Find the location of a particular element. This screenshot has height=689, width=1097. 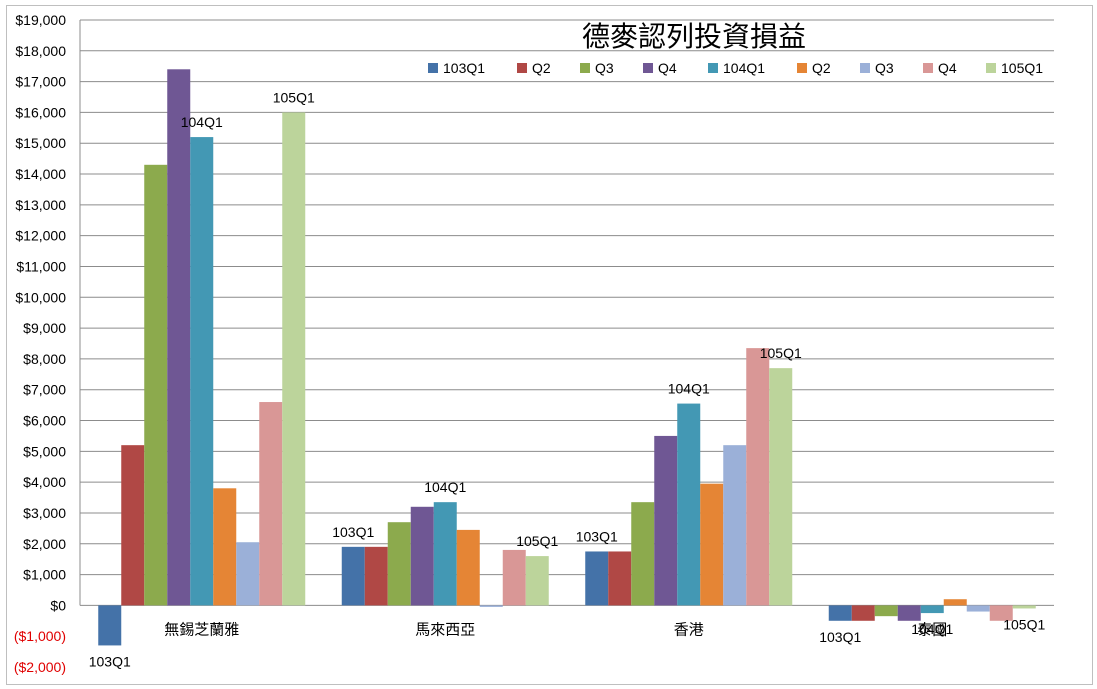

y-tick-label: $4,000 is located at coordinates (44, 482).